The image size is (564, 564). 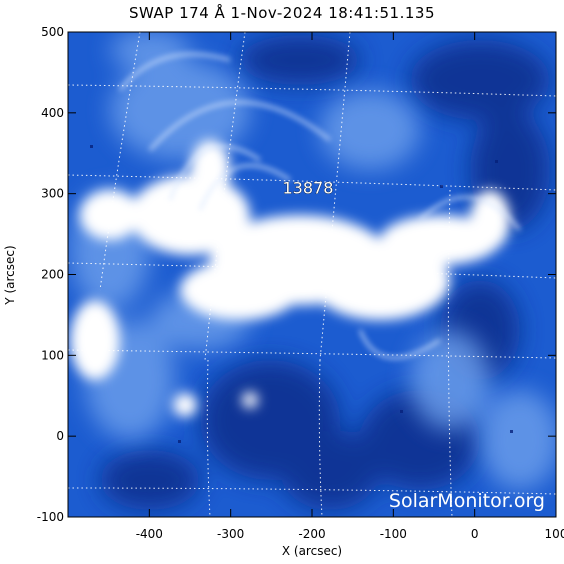 What do you see at coordinates (350, 534) in the screenshot?
I see `x-tick-labels: -400 -300 -200 -100 0 100` at bounding box center [350, 534].